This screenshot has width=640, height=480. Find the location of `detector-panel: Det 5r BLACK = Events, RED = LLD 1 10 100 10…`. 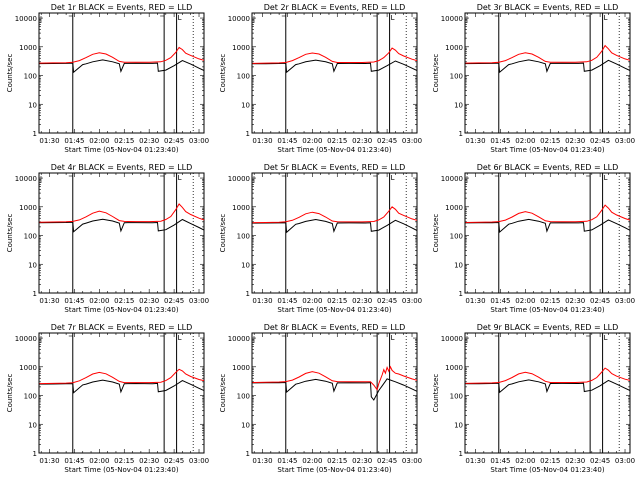

detector-panel: Det 5r BLACK = Events, RED = LLD 1 10 100 10… is located at coordinates (320, 238).